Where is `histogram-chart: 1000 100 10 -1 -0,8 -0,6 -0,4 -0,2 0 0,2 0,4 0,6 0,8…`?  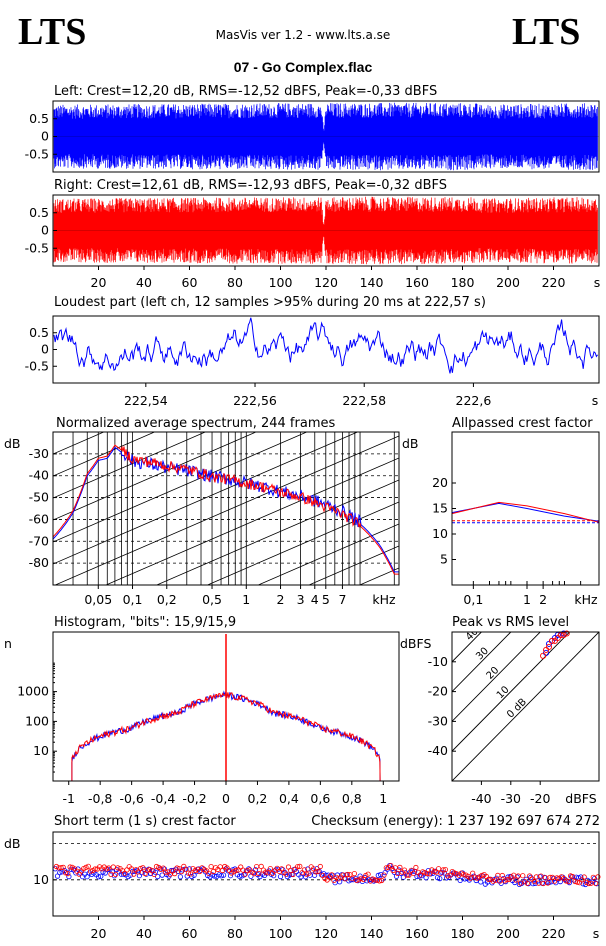
histogram-chart: 1000 100 10 -1 -0,8 -0,6 -0,4 -0,2 0 0,2 0,4 0,6 0,8… is located at coordinates (202, 718).